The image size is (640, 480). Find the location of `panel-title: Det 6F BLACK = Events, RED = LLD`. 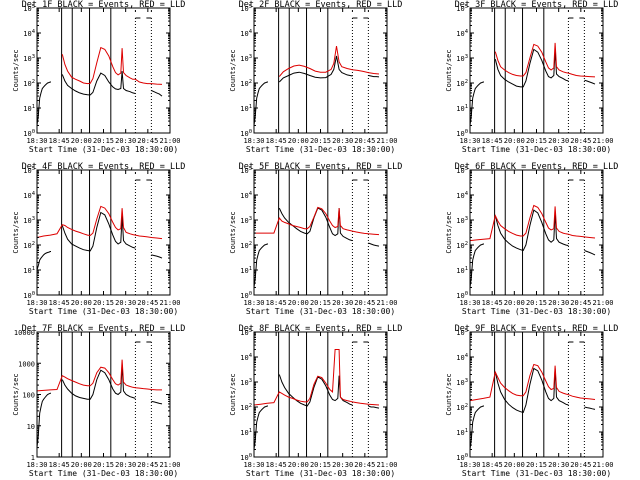

panel-title: Det 6F BLACK = Events, RED = LLD is located at coordinates (537, 167).